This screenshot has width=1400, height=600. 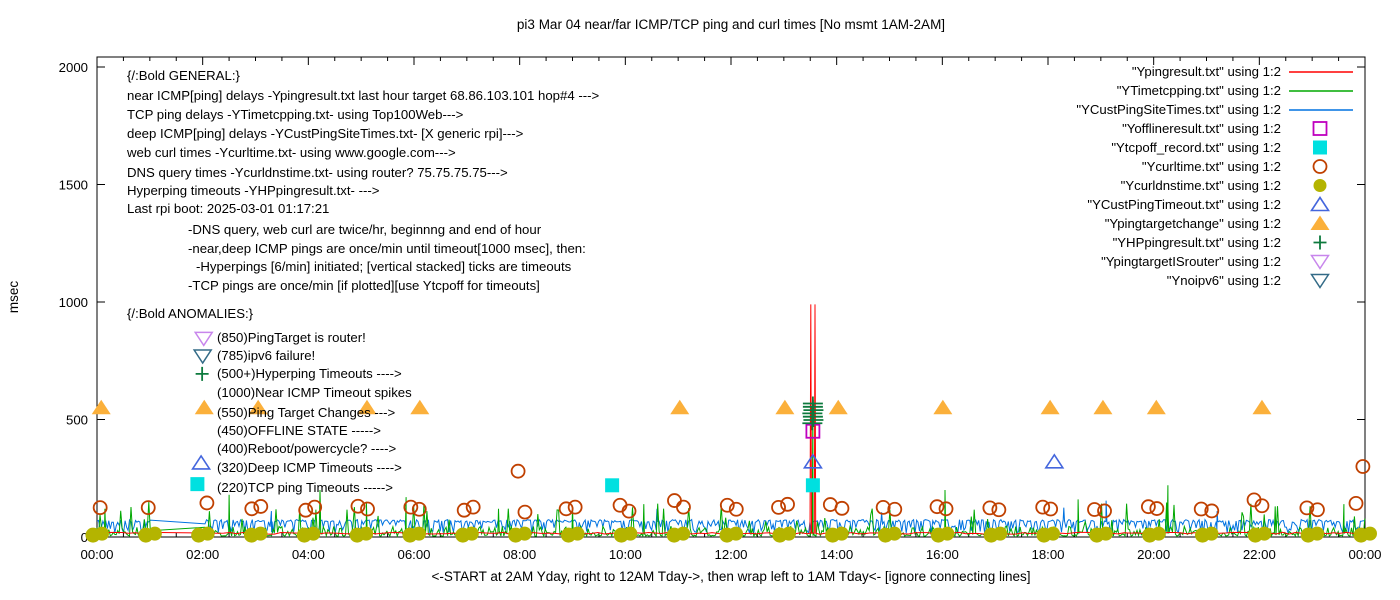 I want to click on y-tick-label: 500, so click(x=77, y=420).